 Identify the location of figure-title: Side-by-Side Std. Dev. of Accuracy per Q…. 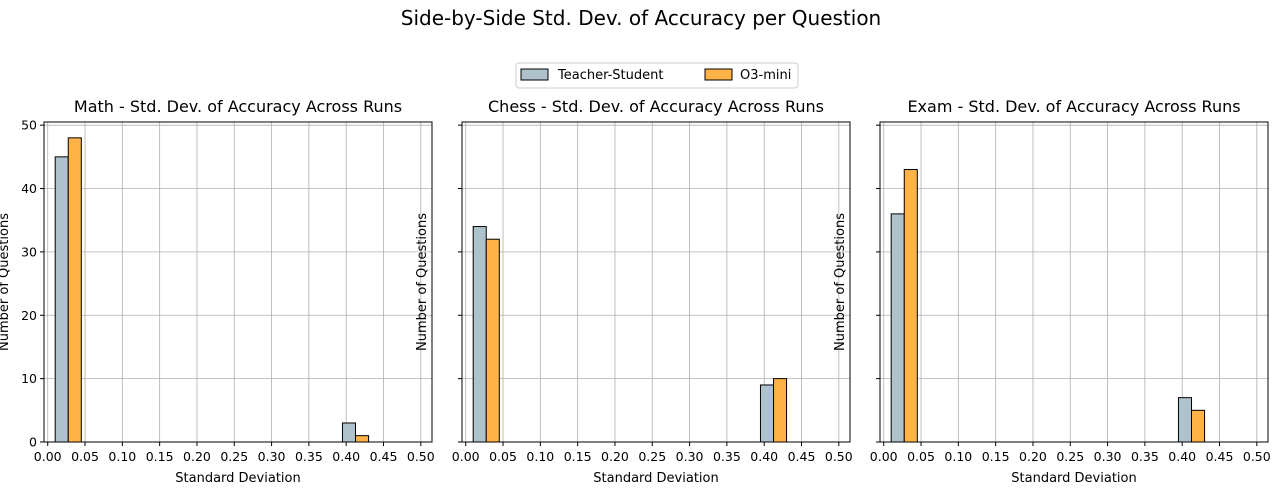
(641, 18).